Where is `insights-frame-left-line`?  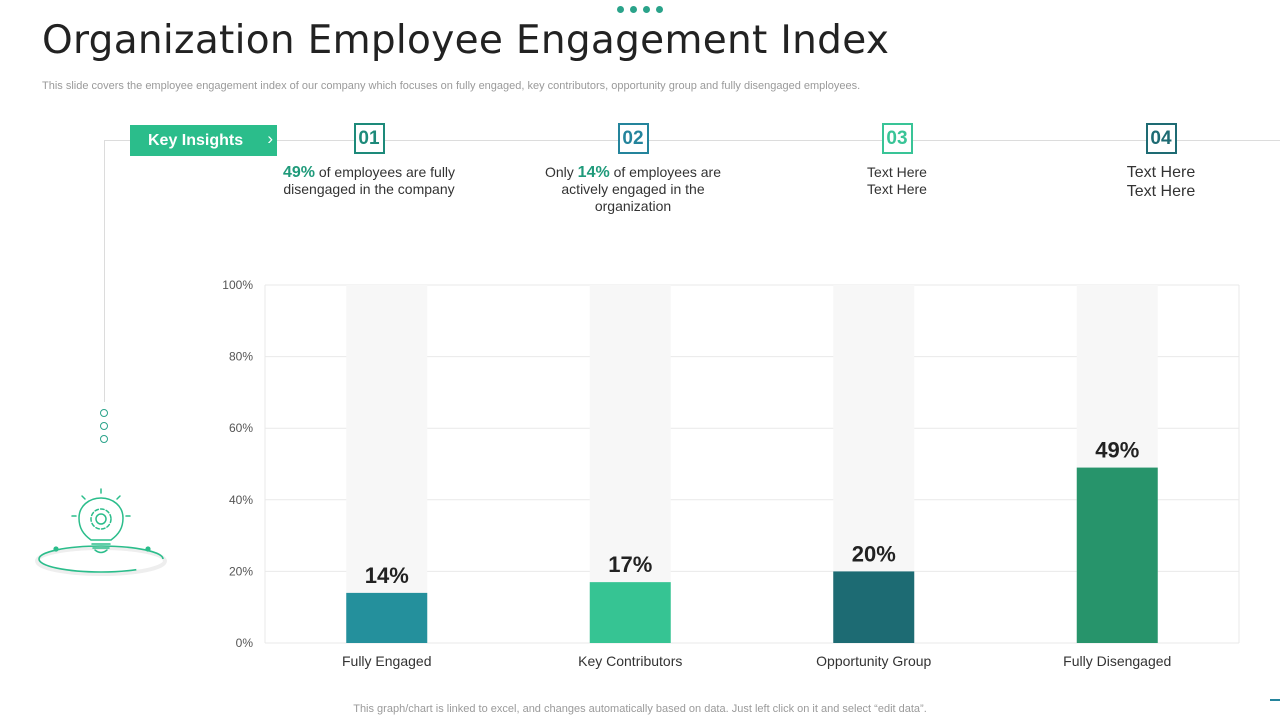
insights-frame-left-line is located at coordinates (104, 271).